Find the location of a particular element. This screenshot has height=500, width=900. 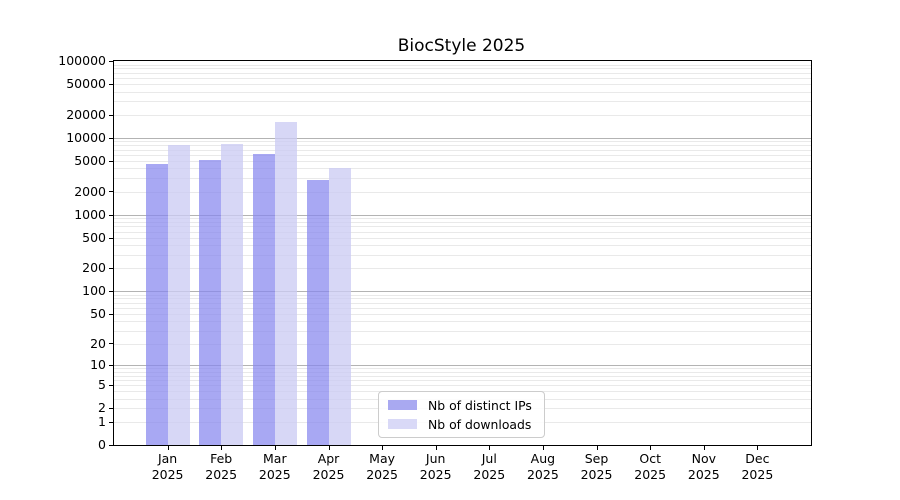

y-tick-label: 20 is located at coordinates (98, 343).